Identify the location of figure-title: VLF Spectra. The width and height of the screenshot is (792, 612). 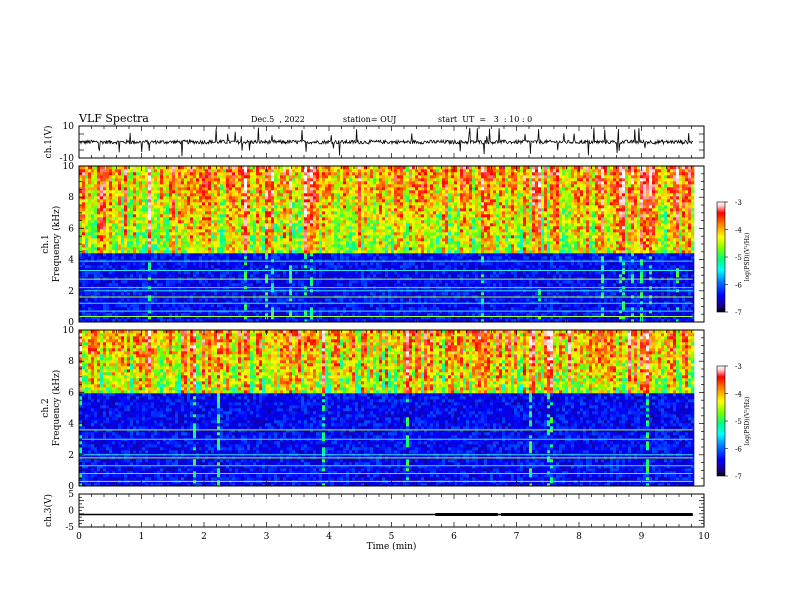
(114, 118).